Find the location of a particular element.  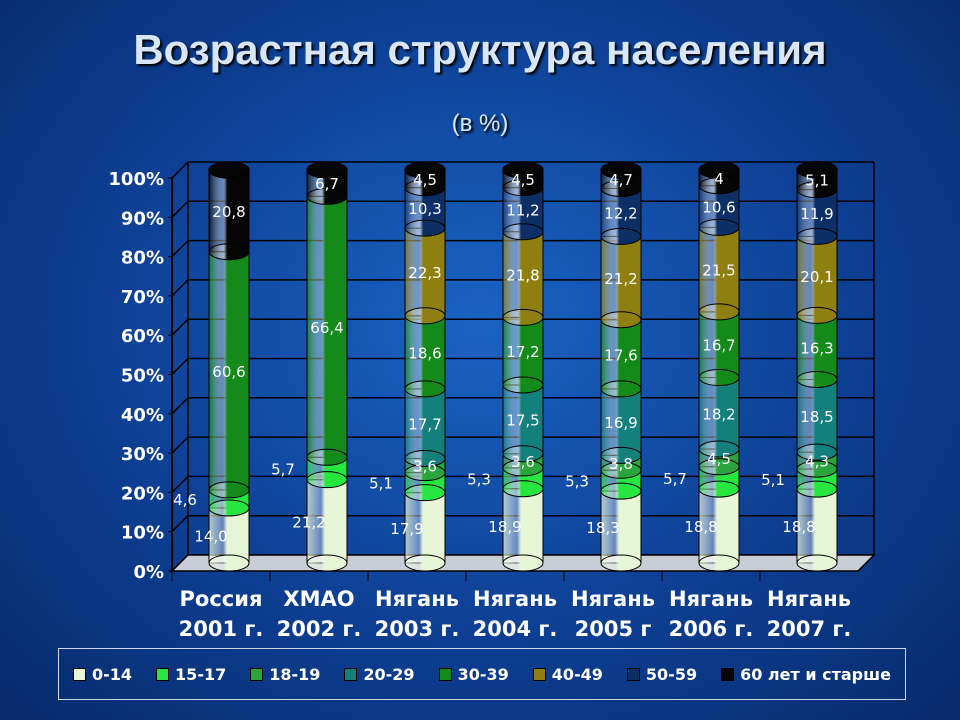

data-label: 11,9 is located at coordinates (816, 214).